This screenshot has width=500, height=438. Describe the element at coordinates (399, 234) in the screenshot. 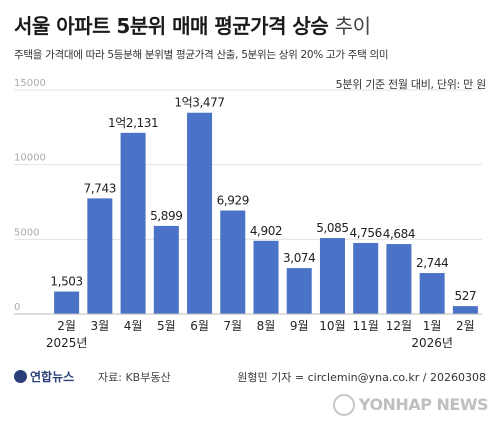

I see `value-label: 4,684` at that location.